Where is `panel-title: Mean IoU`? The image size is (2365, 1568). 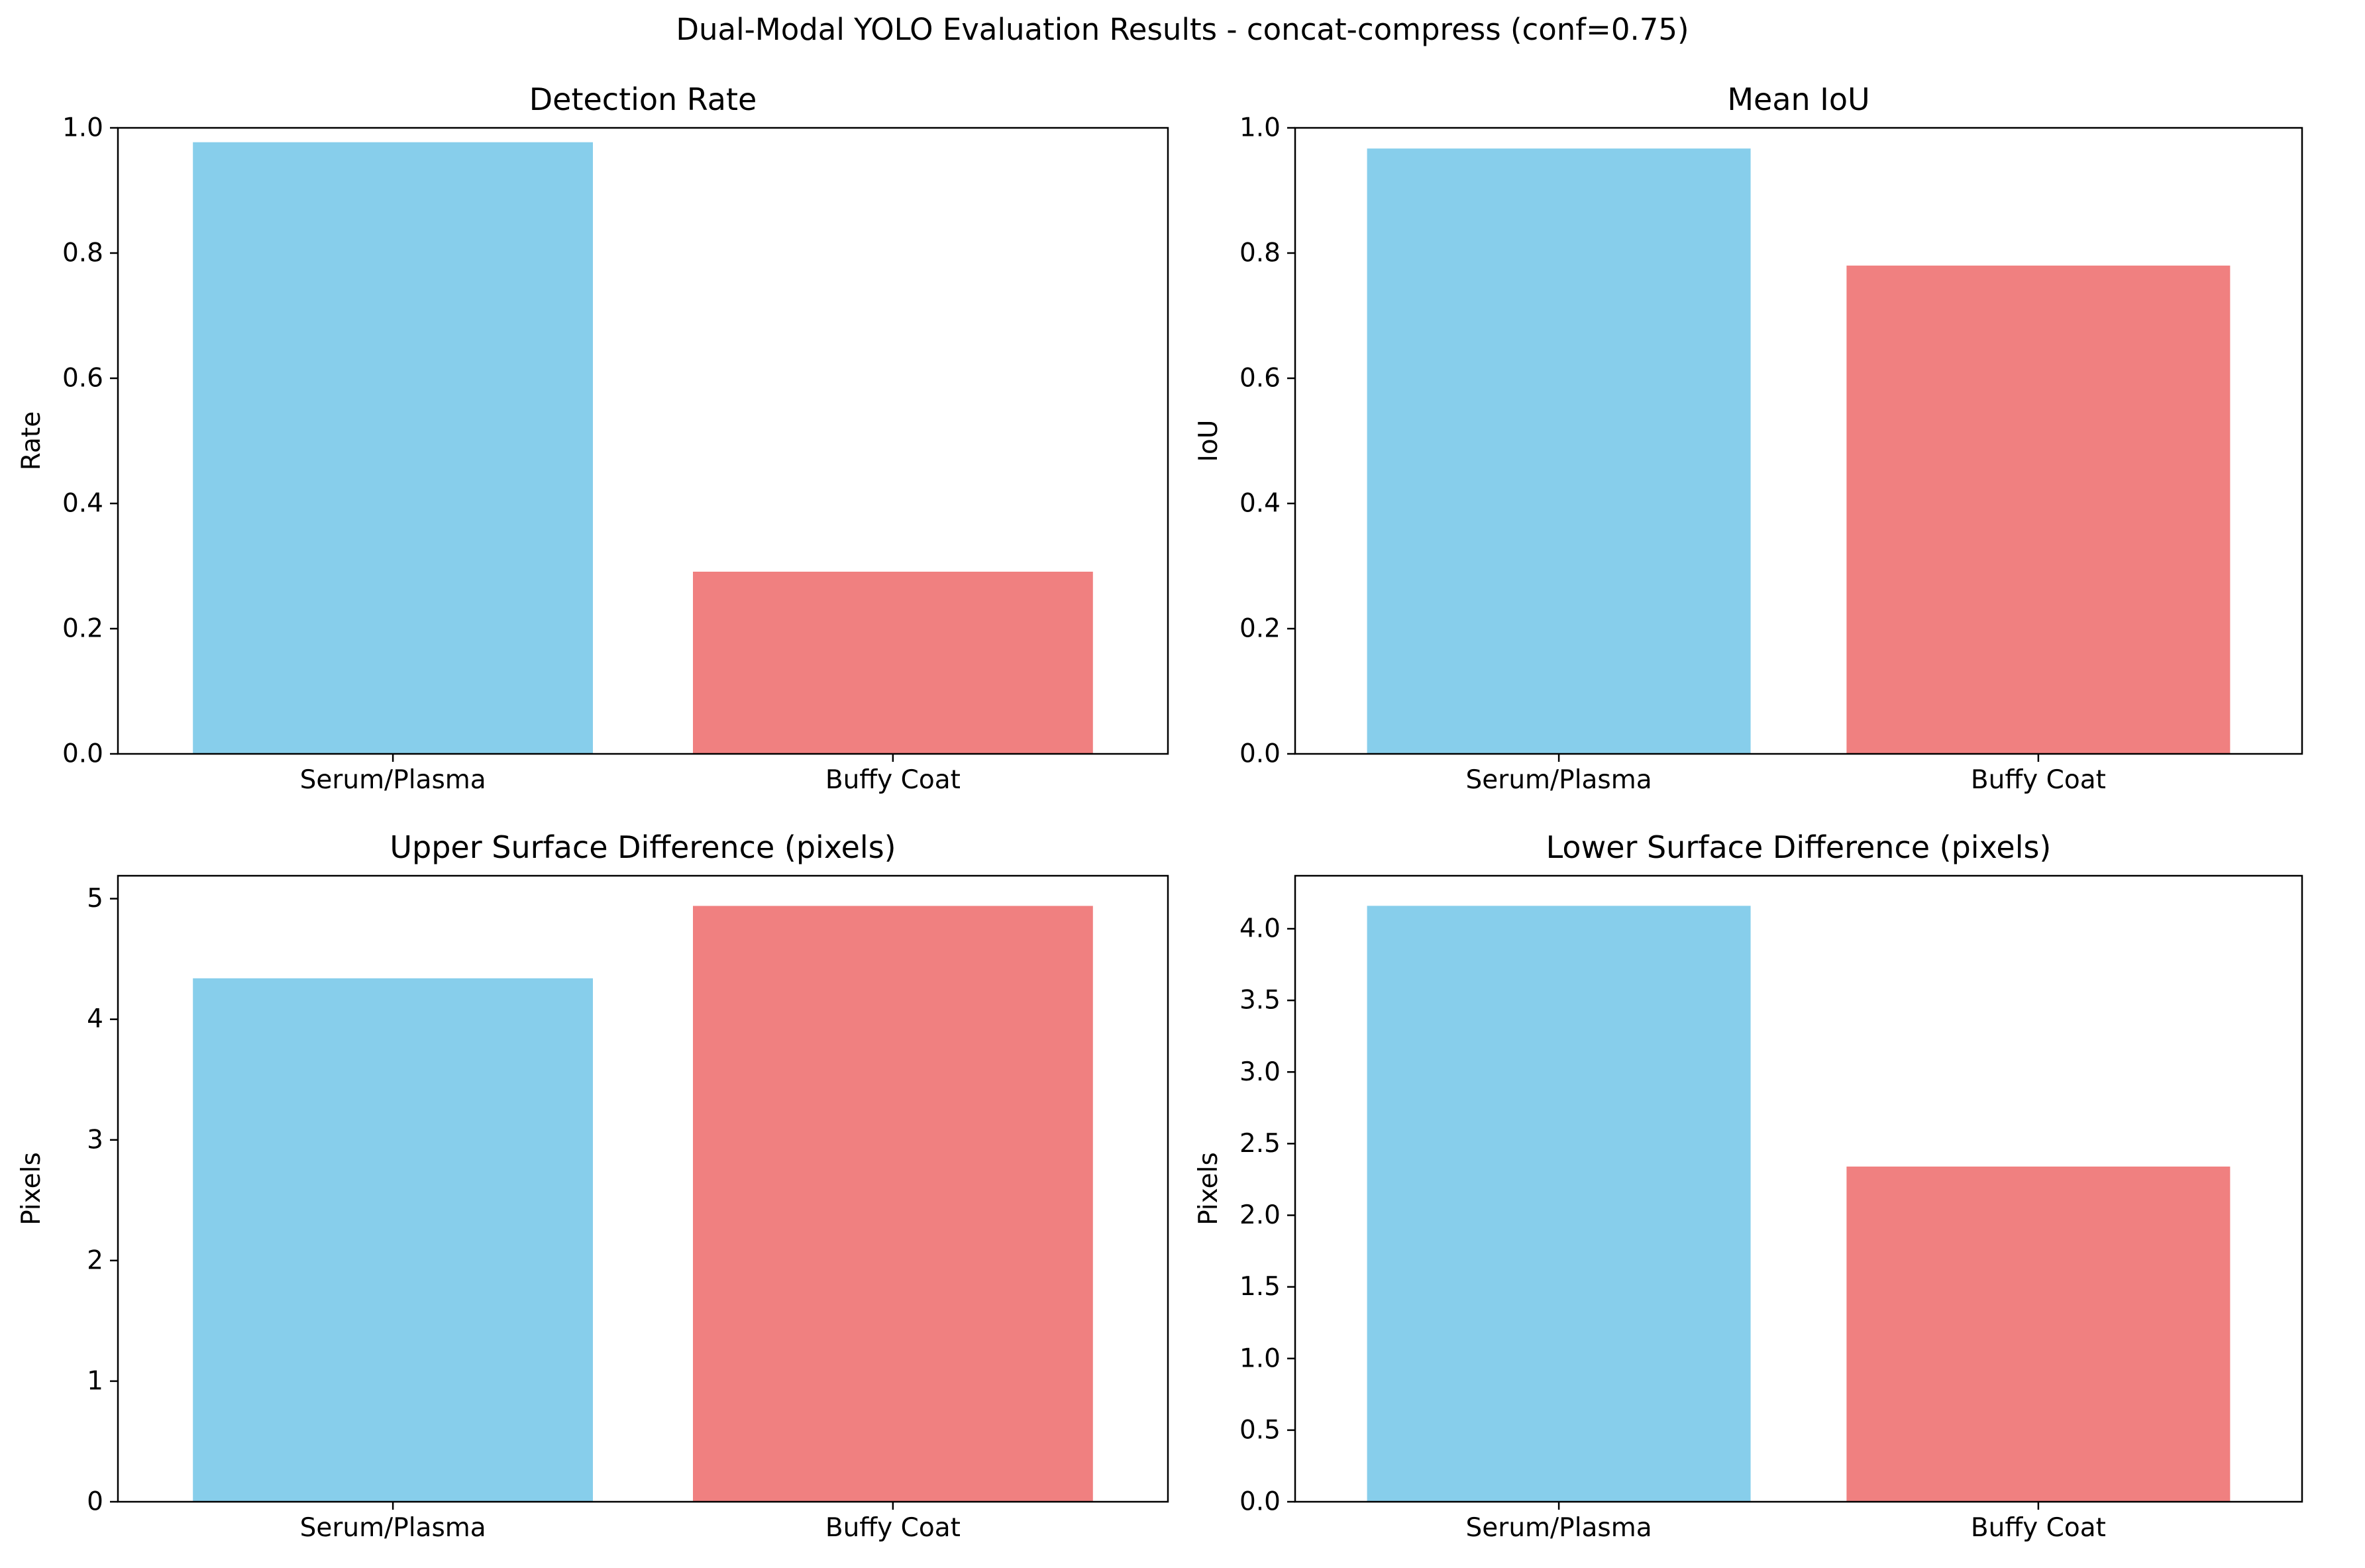 panel-title: Mean IoU is located at coordinates (1798, 99).